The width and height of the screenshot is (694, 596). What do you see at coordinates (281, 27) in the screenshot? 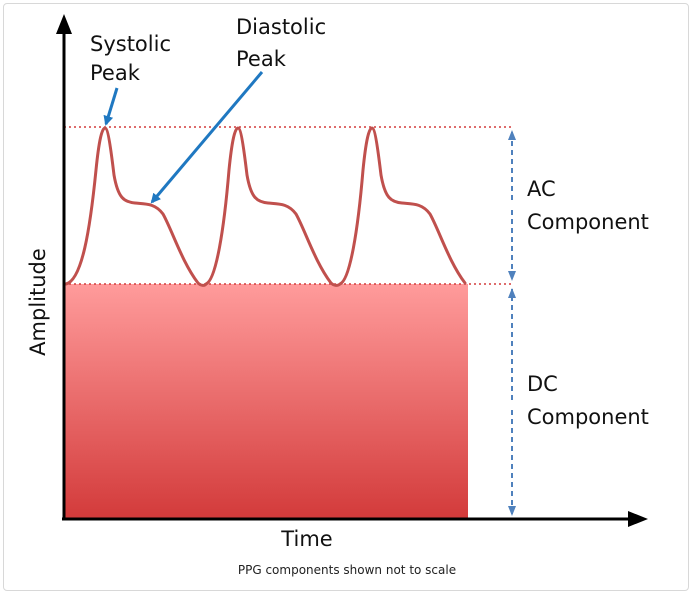
I see `diastolic-peak-label-line1: Diastolic` at bounding box center [281, 27].